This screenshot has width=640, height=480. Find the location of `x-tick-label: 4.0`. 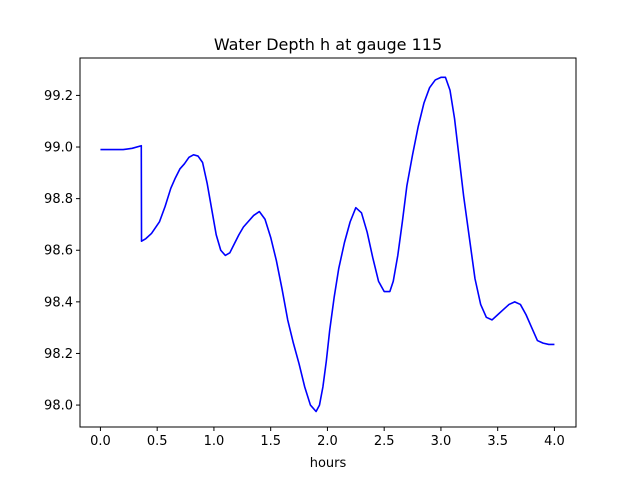

x-tick-label: 4.0 is located at coordinates (554, 441).